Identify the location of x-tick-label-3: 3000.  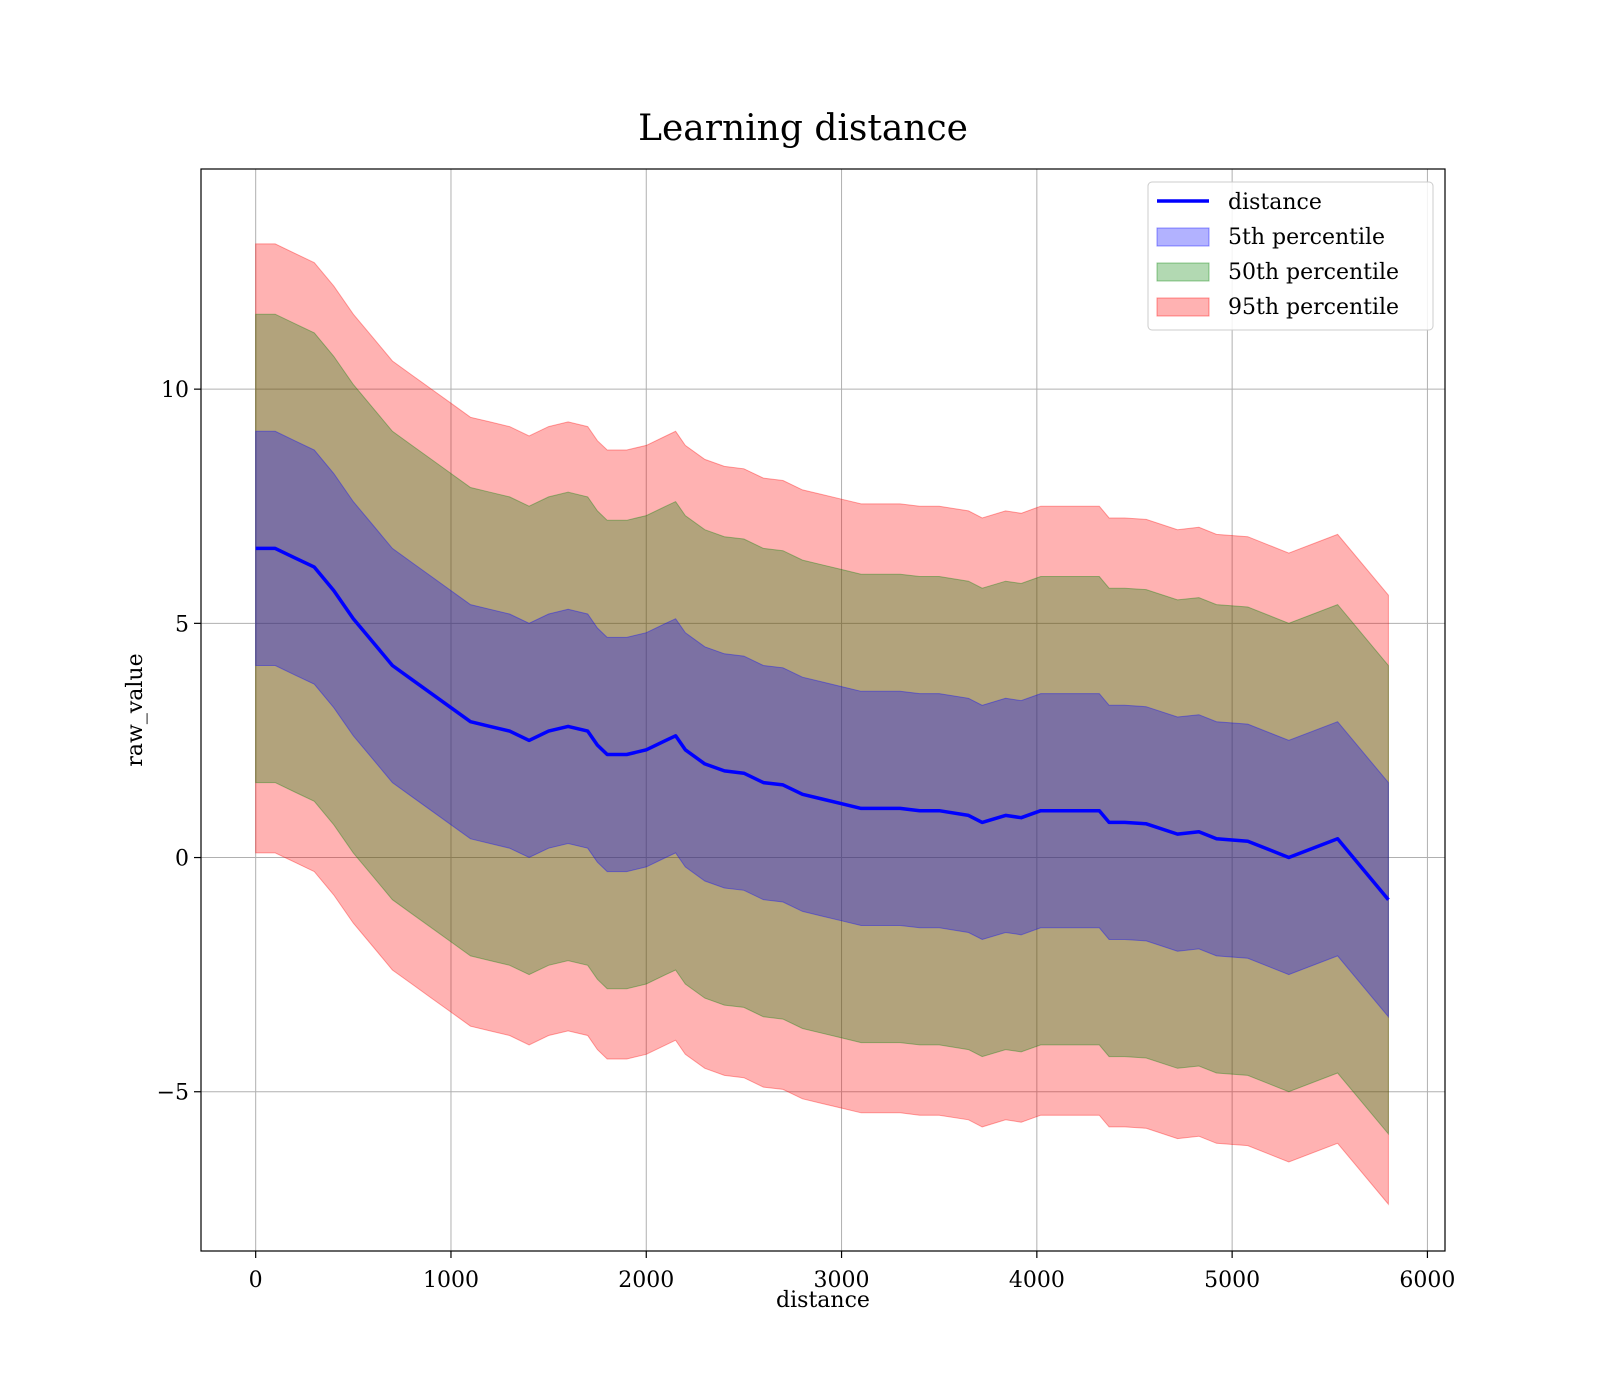
(842, 1280).